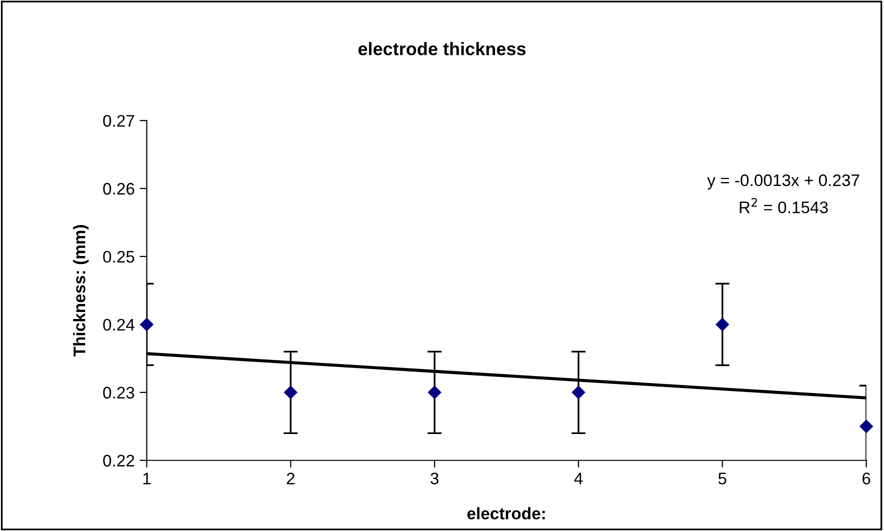 The width and height of the screenshot is (884, 531). I want to click on x-tick-label: 2, so click(290, 478).